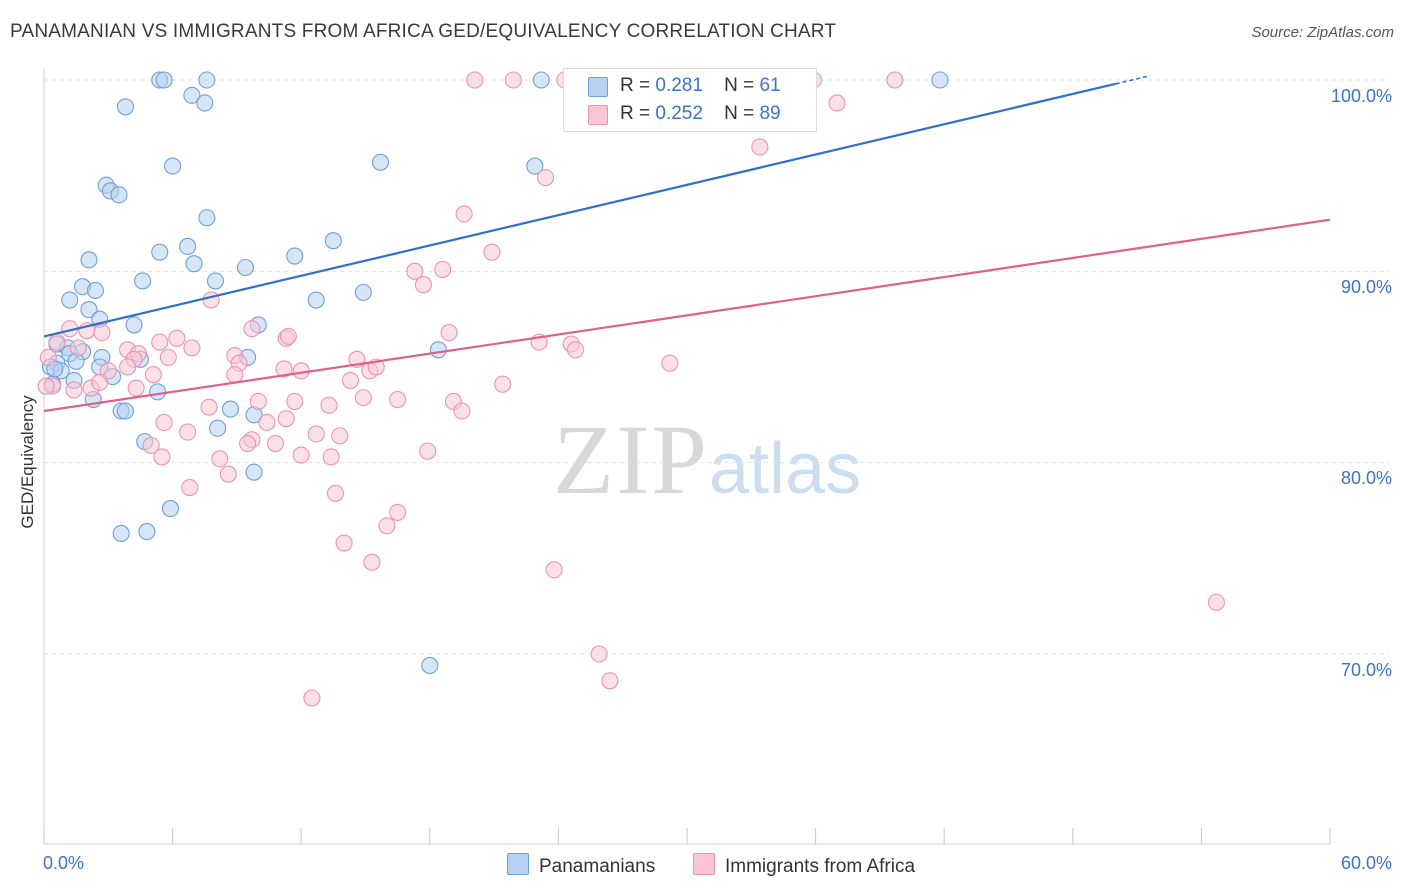 This screenshot has height=892, width=1406. Describe the element at coordinates (581, 865) in the screenshot. I see `bottom-legend-panamanians: Panamanians` at that location.